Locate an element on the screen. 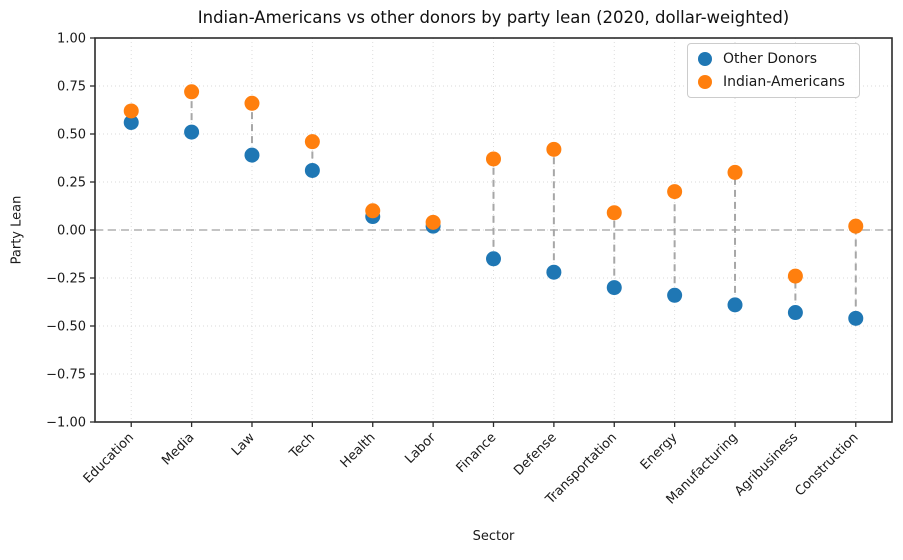 The image size is (903, 560). x-axis-label: Sector is located at coordinates (493, 536).